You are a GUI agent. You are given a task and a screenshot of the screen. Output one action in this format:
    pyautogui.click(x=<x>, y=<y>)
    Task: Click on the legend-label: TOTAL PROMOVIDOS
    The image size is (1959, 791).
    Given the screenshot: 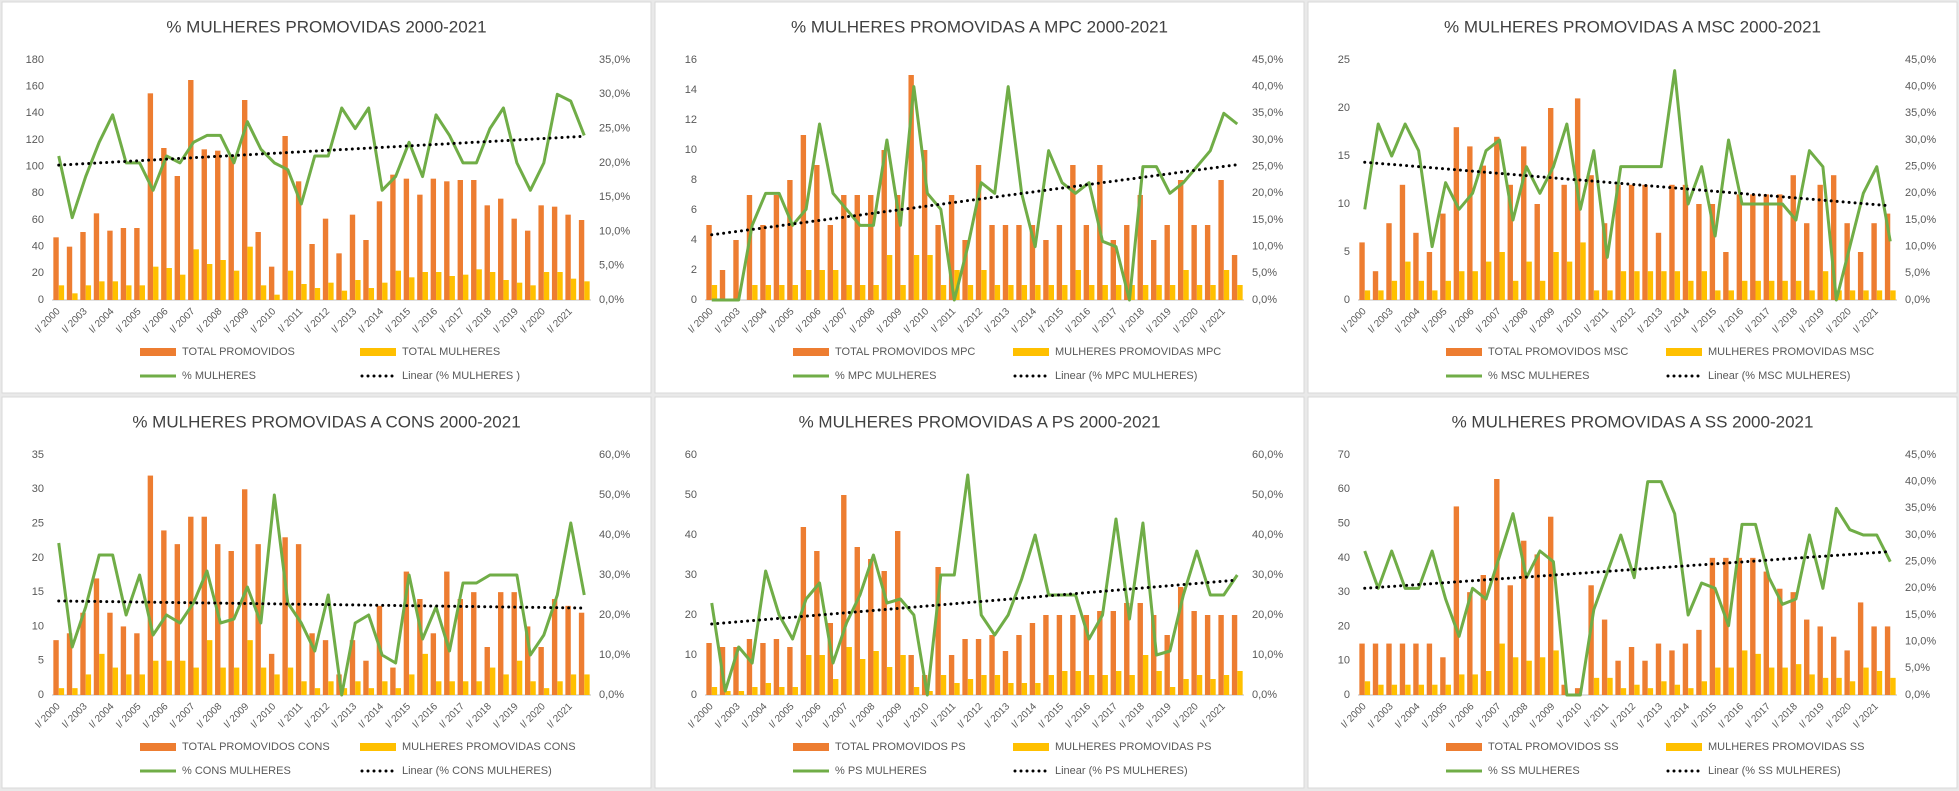 What is the action you would take?
    pyautogui.click(x=238, y=352)
    